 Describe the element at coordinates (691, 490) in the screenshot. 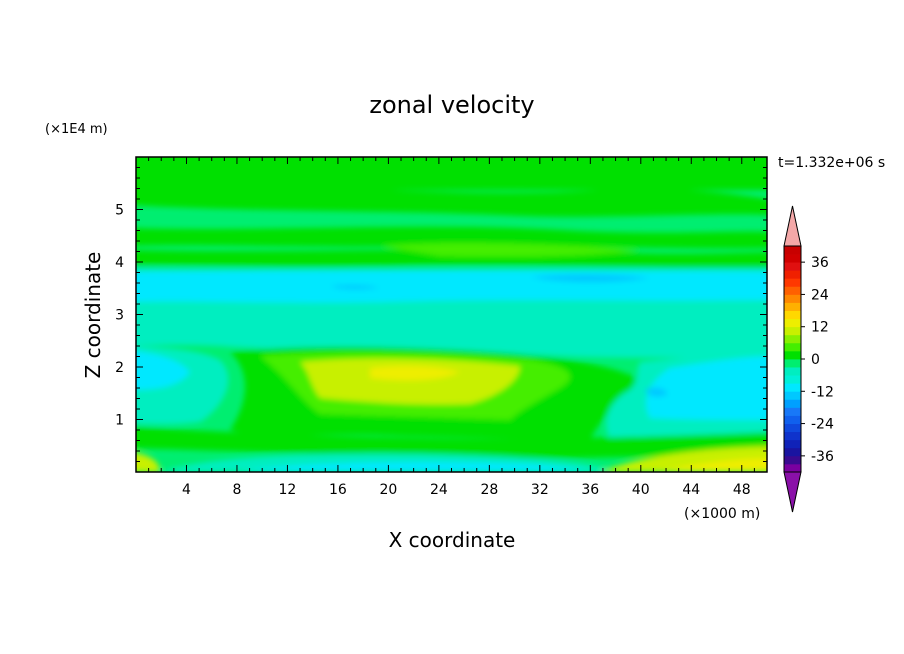

I see `x-tick-label: 44` at that location.